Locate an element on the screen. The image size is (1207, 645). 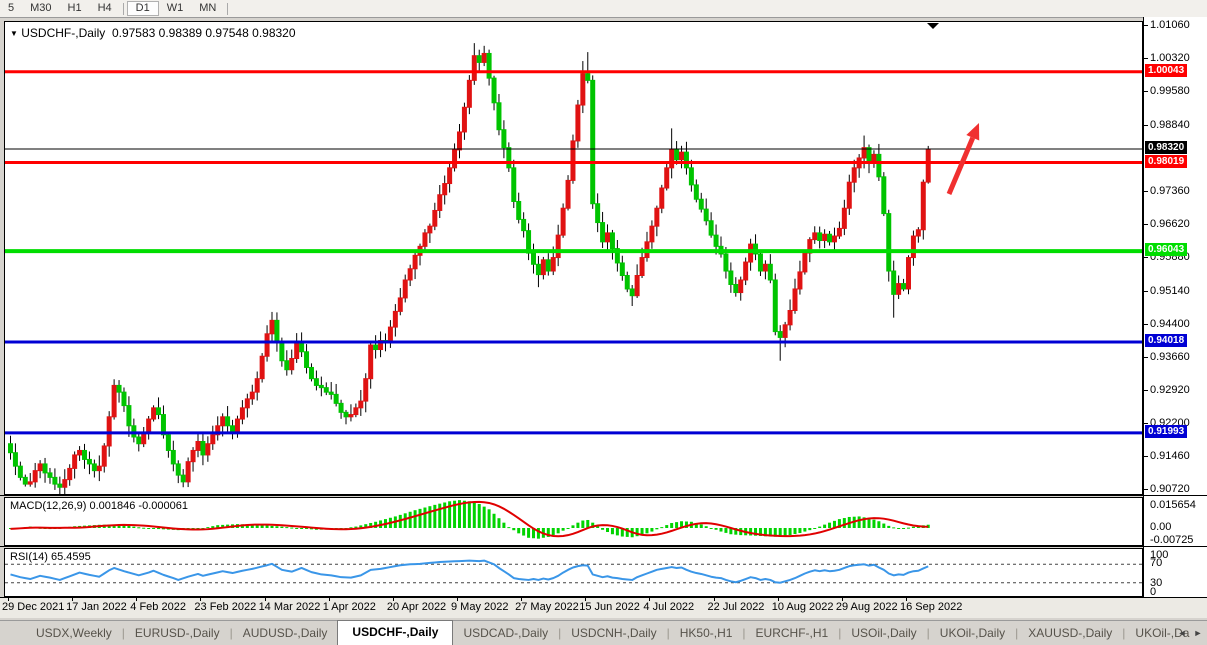
date-label: 27 May 2022 is located at coordinates (547, 607).